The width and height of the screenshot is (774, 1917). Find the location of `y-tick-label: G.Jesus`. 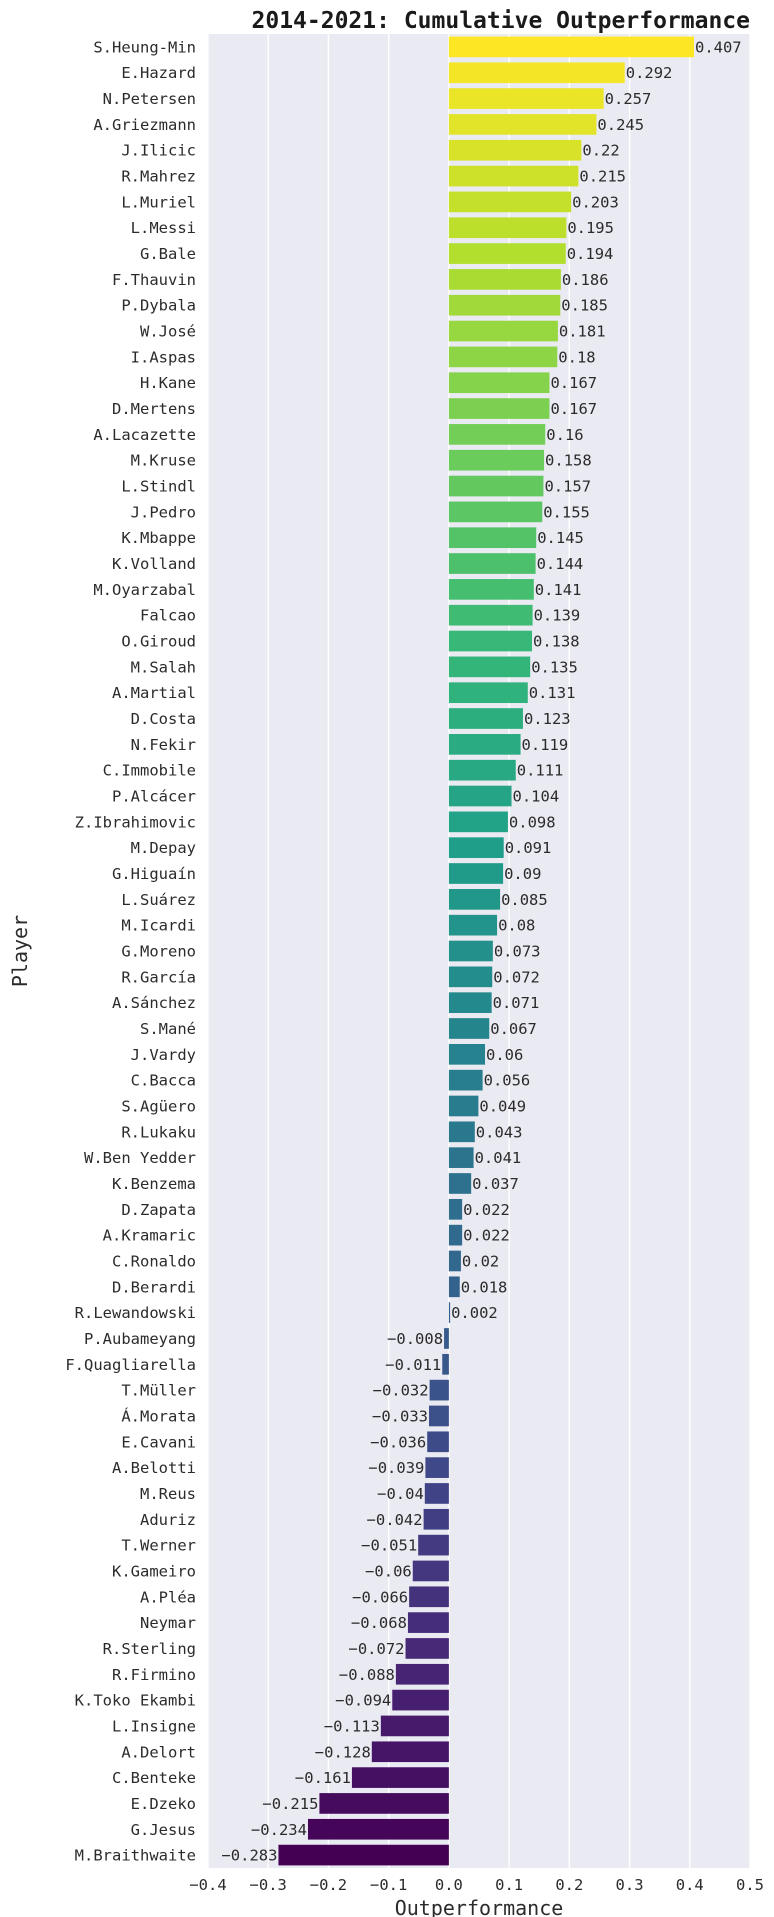

y-tick-label: G.Jesus is located at coordinates (163, 1830).